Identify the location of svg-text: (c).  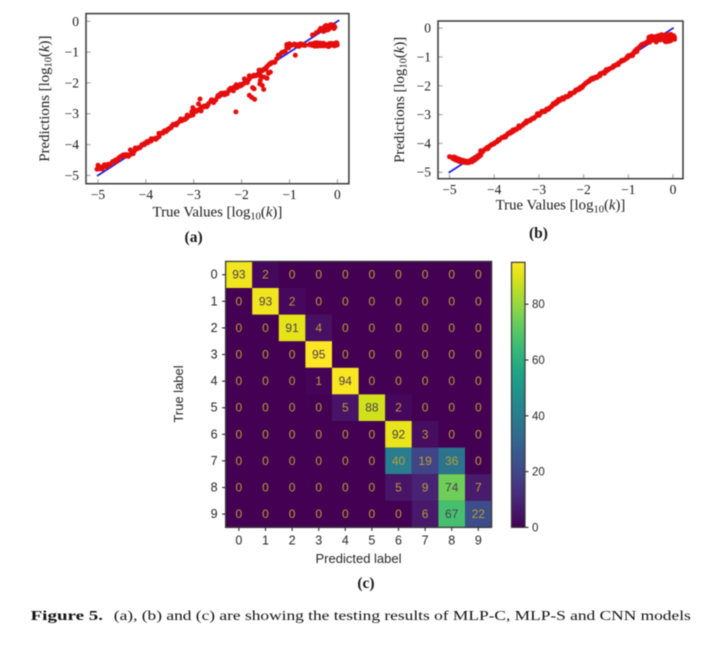
(365, 583).